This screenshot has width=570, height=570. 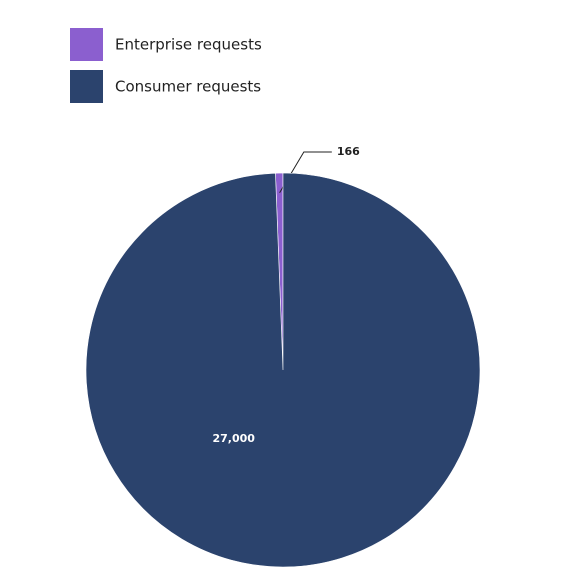 I want to click on legend-label: Enterprise requests, so click(x=188, y=45).